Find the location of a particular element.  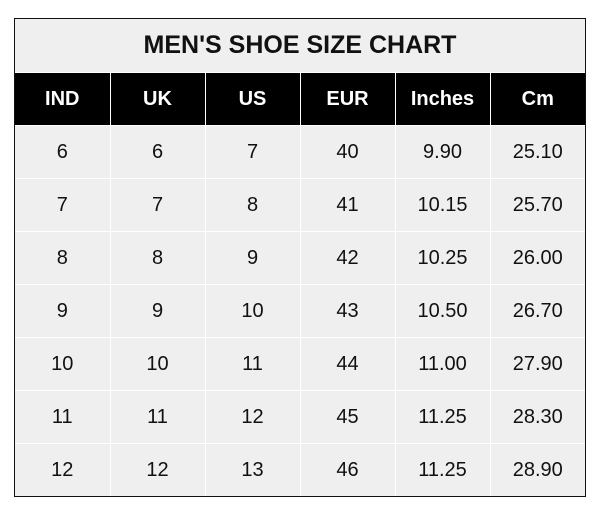

cell-cm: 28.30 is located at coordinates (537, 417).